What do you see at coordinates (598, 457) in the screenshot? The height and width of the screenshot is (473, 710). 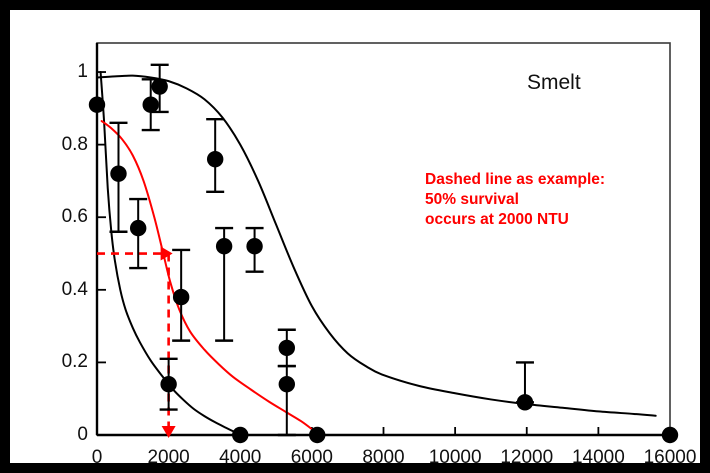 I see `x-tick-label-14000: 14000` at bounding box center [598, 457].